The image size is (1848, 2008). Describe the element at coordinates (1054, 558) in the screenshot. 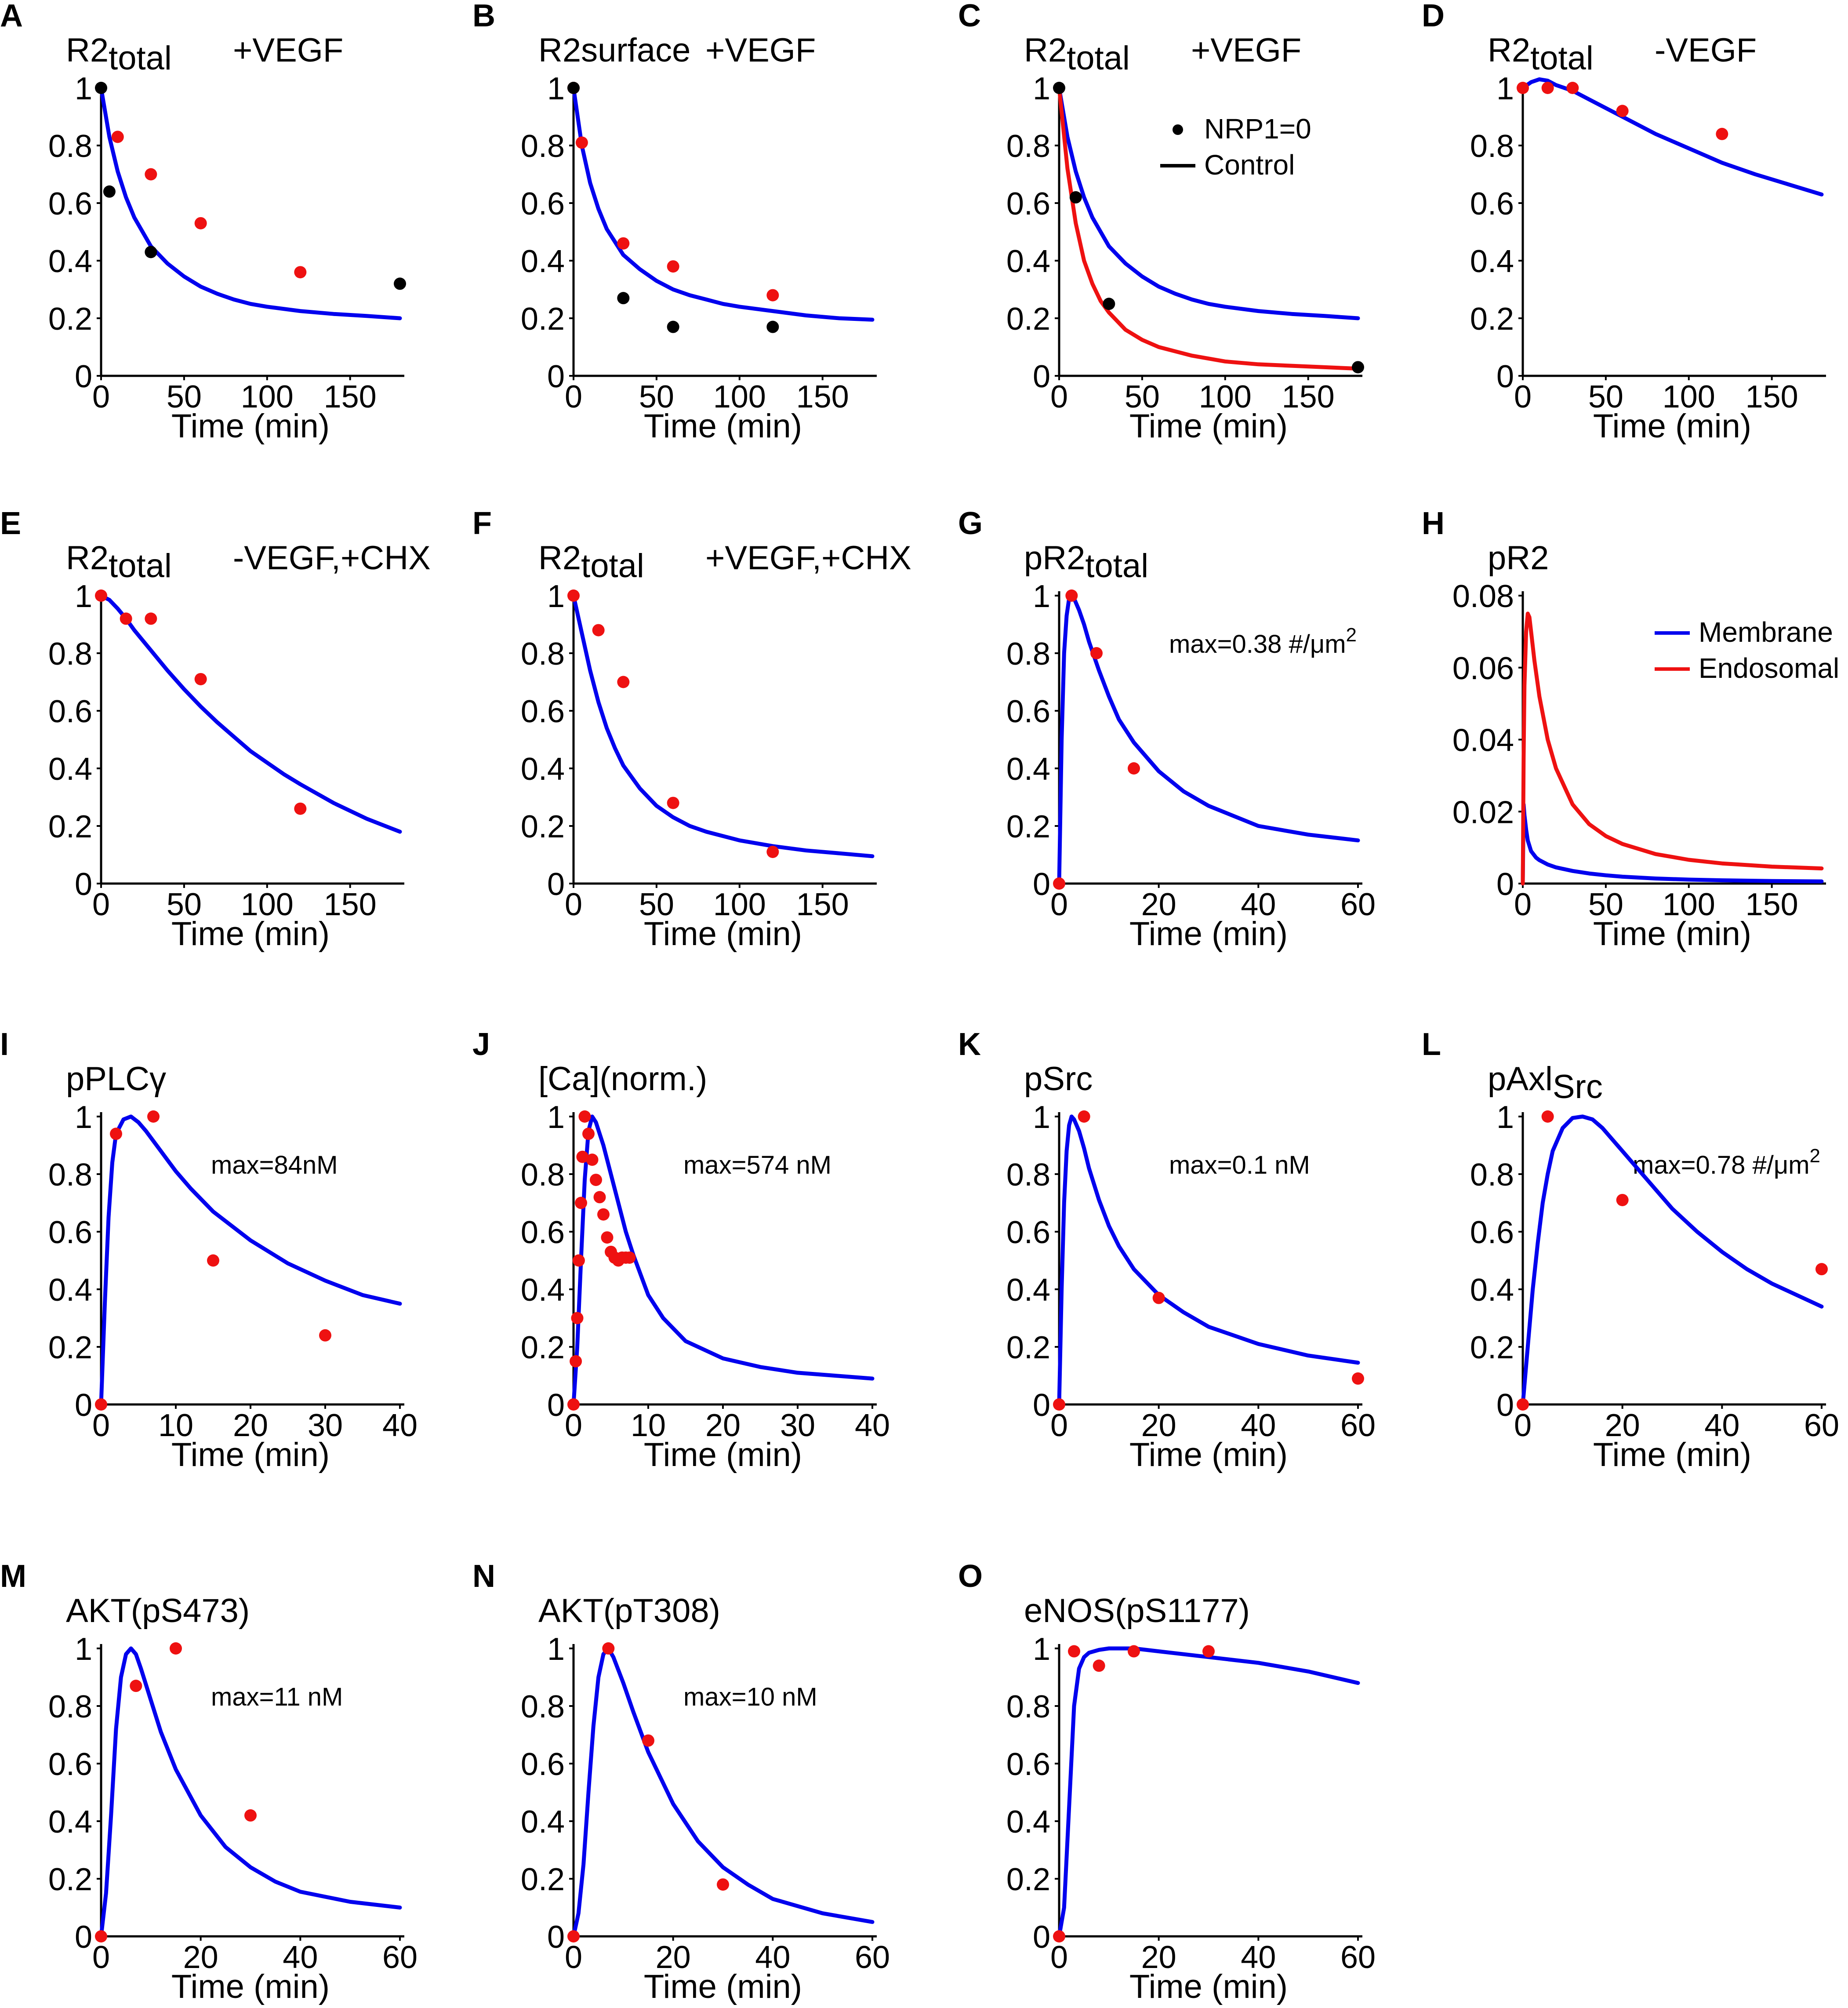

I see `plot-title-main: pR2` at that location.